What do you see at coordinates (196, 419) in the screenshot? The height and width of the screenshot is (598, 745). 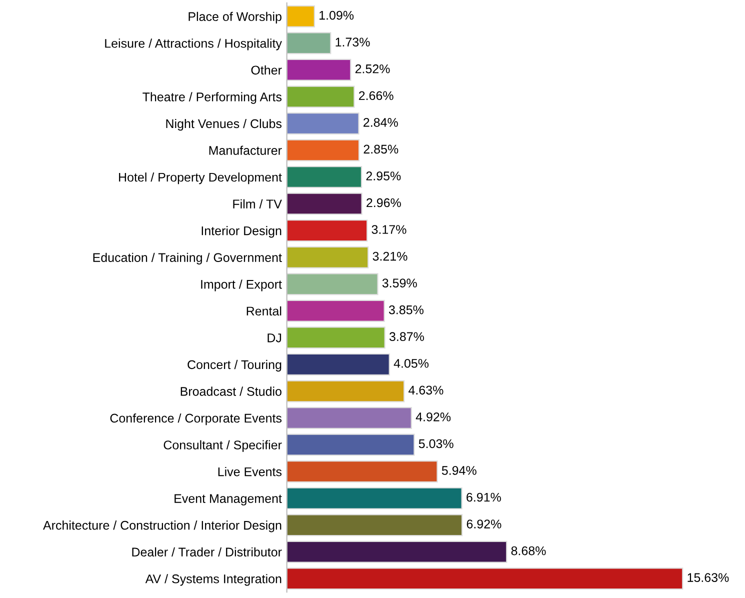 I see `y-tick-label: Conference / Corporate Events` at bounding box center [196, 419].